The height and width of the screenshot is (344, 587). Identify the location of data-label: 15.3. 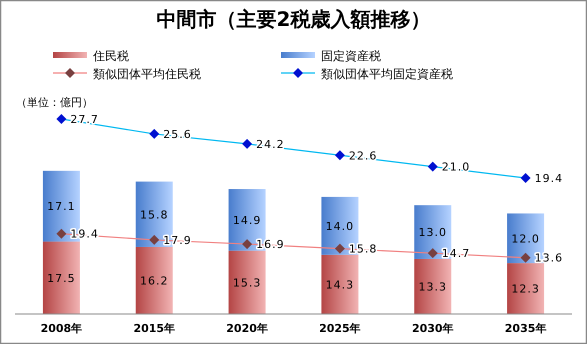
(247, 283).